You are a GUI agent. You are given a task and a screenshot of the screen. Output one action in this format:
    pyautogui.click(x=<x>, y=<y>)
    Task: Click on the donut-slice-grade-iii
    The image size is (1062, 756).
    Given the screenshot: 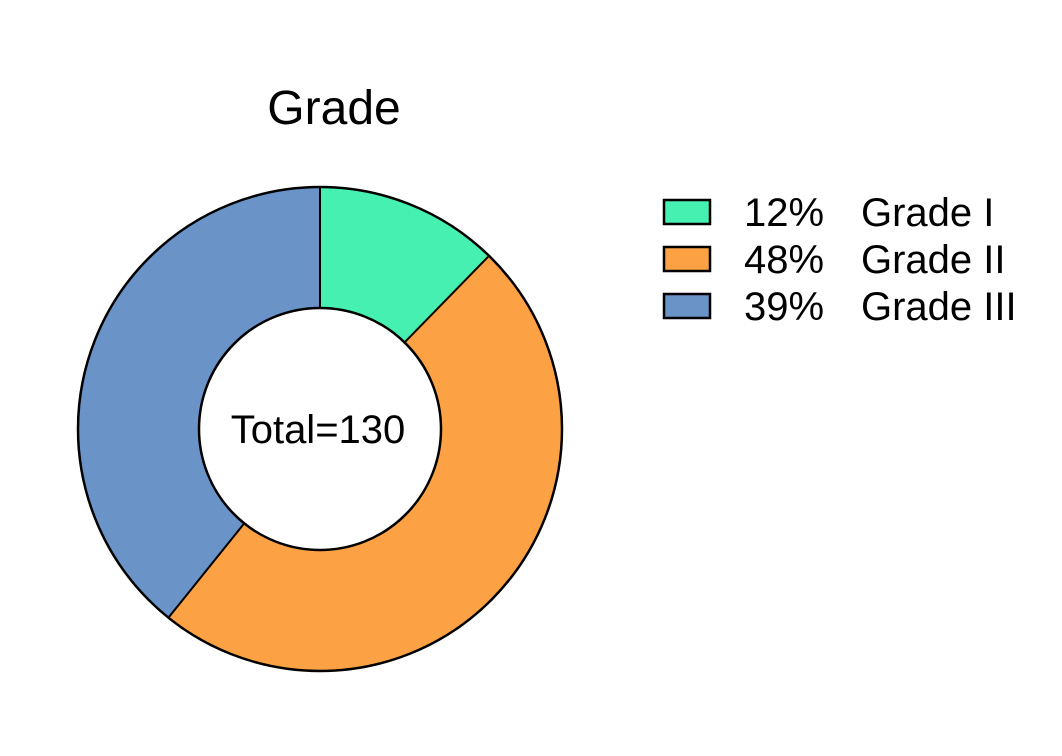 What is the action you would take?
    pyautogui.click(x=199, y=402)
    